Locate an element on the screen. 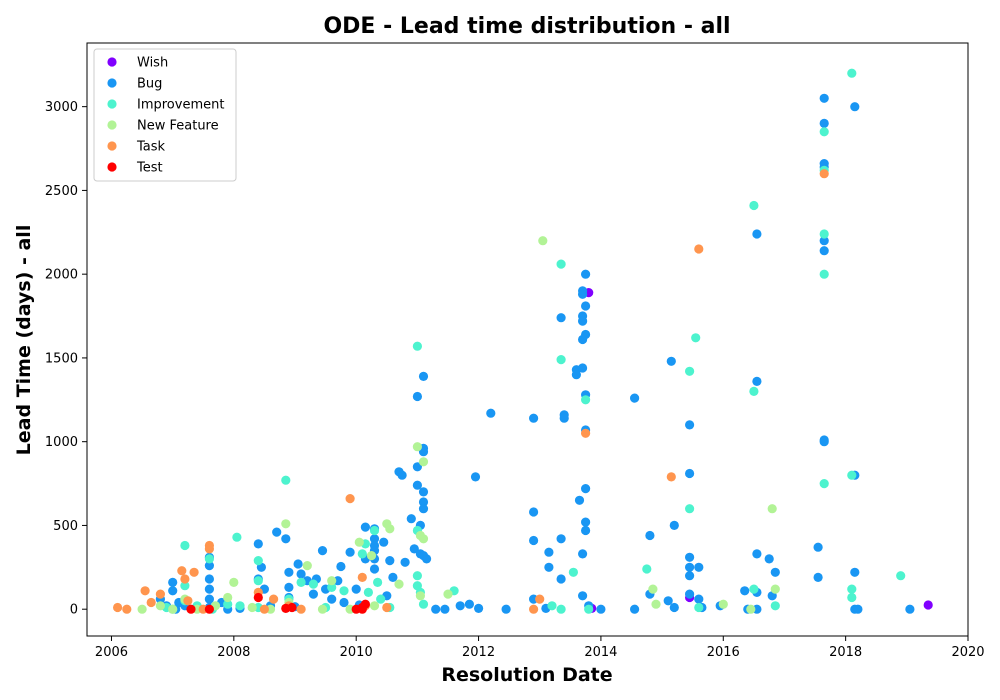 The image size is (1000, 700). legend-marker-wish is located at coordinates (112, 62).